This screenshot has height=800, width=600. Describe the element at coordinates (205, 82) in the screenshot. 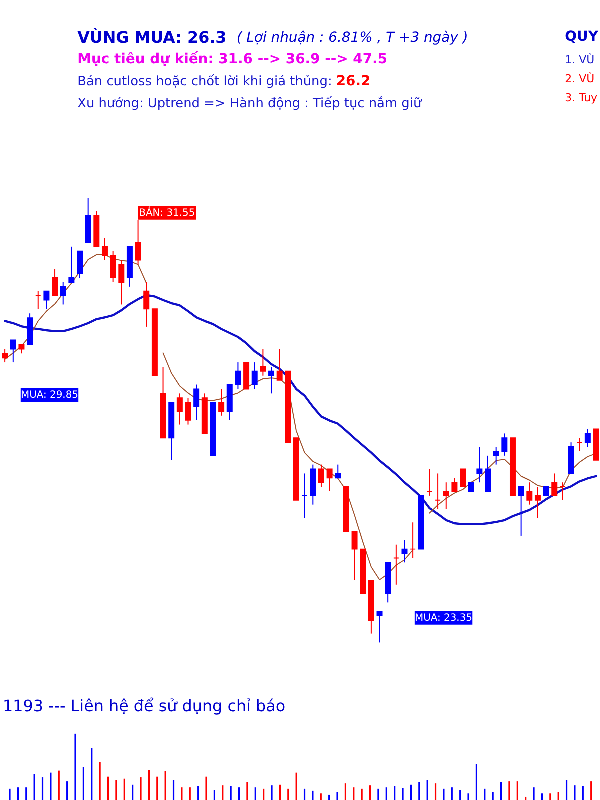

I see `text: Bán cutloss hoặc chốt lời khi giá thủng:` at that location.